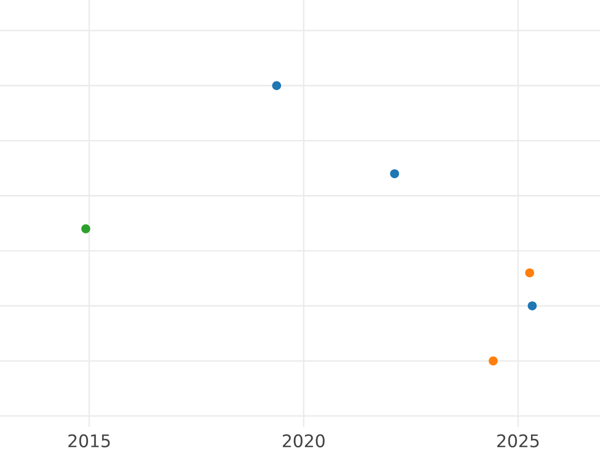 The height and width of the screenshot is (450, 600). Describe the element at coordinates (518, 441) in the screenshot. I see `x-tick-label: 2025` at that location.